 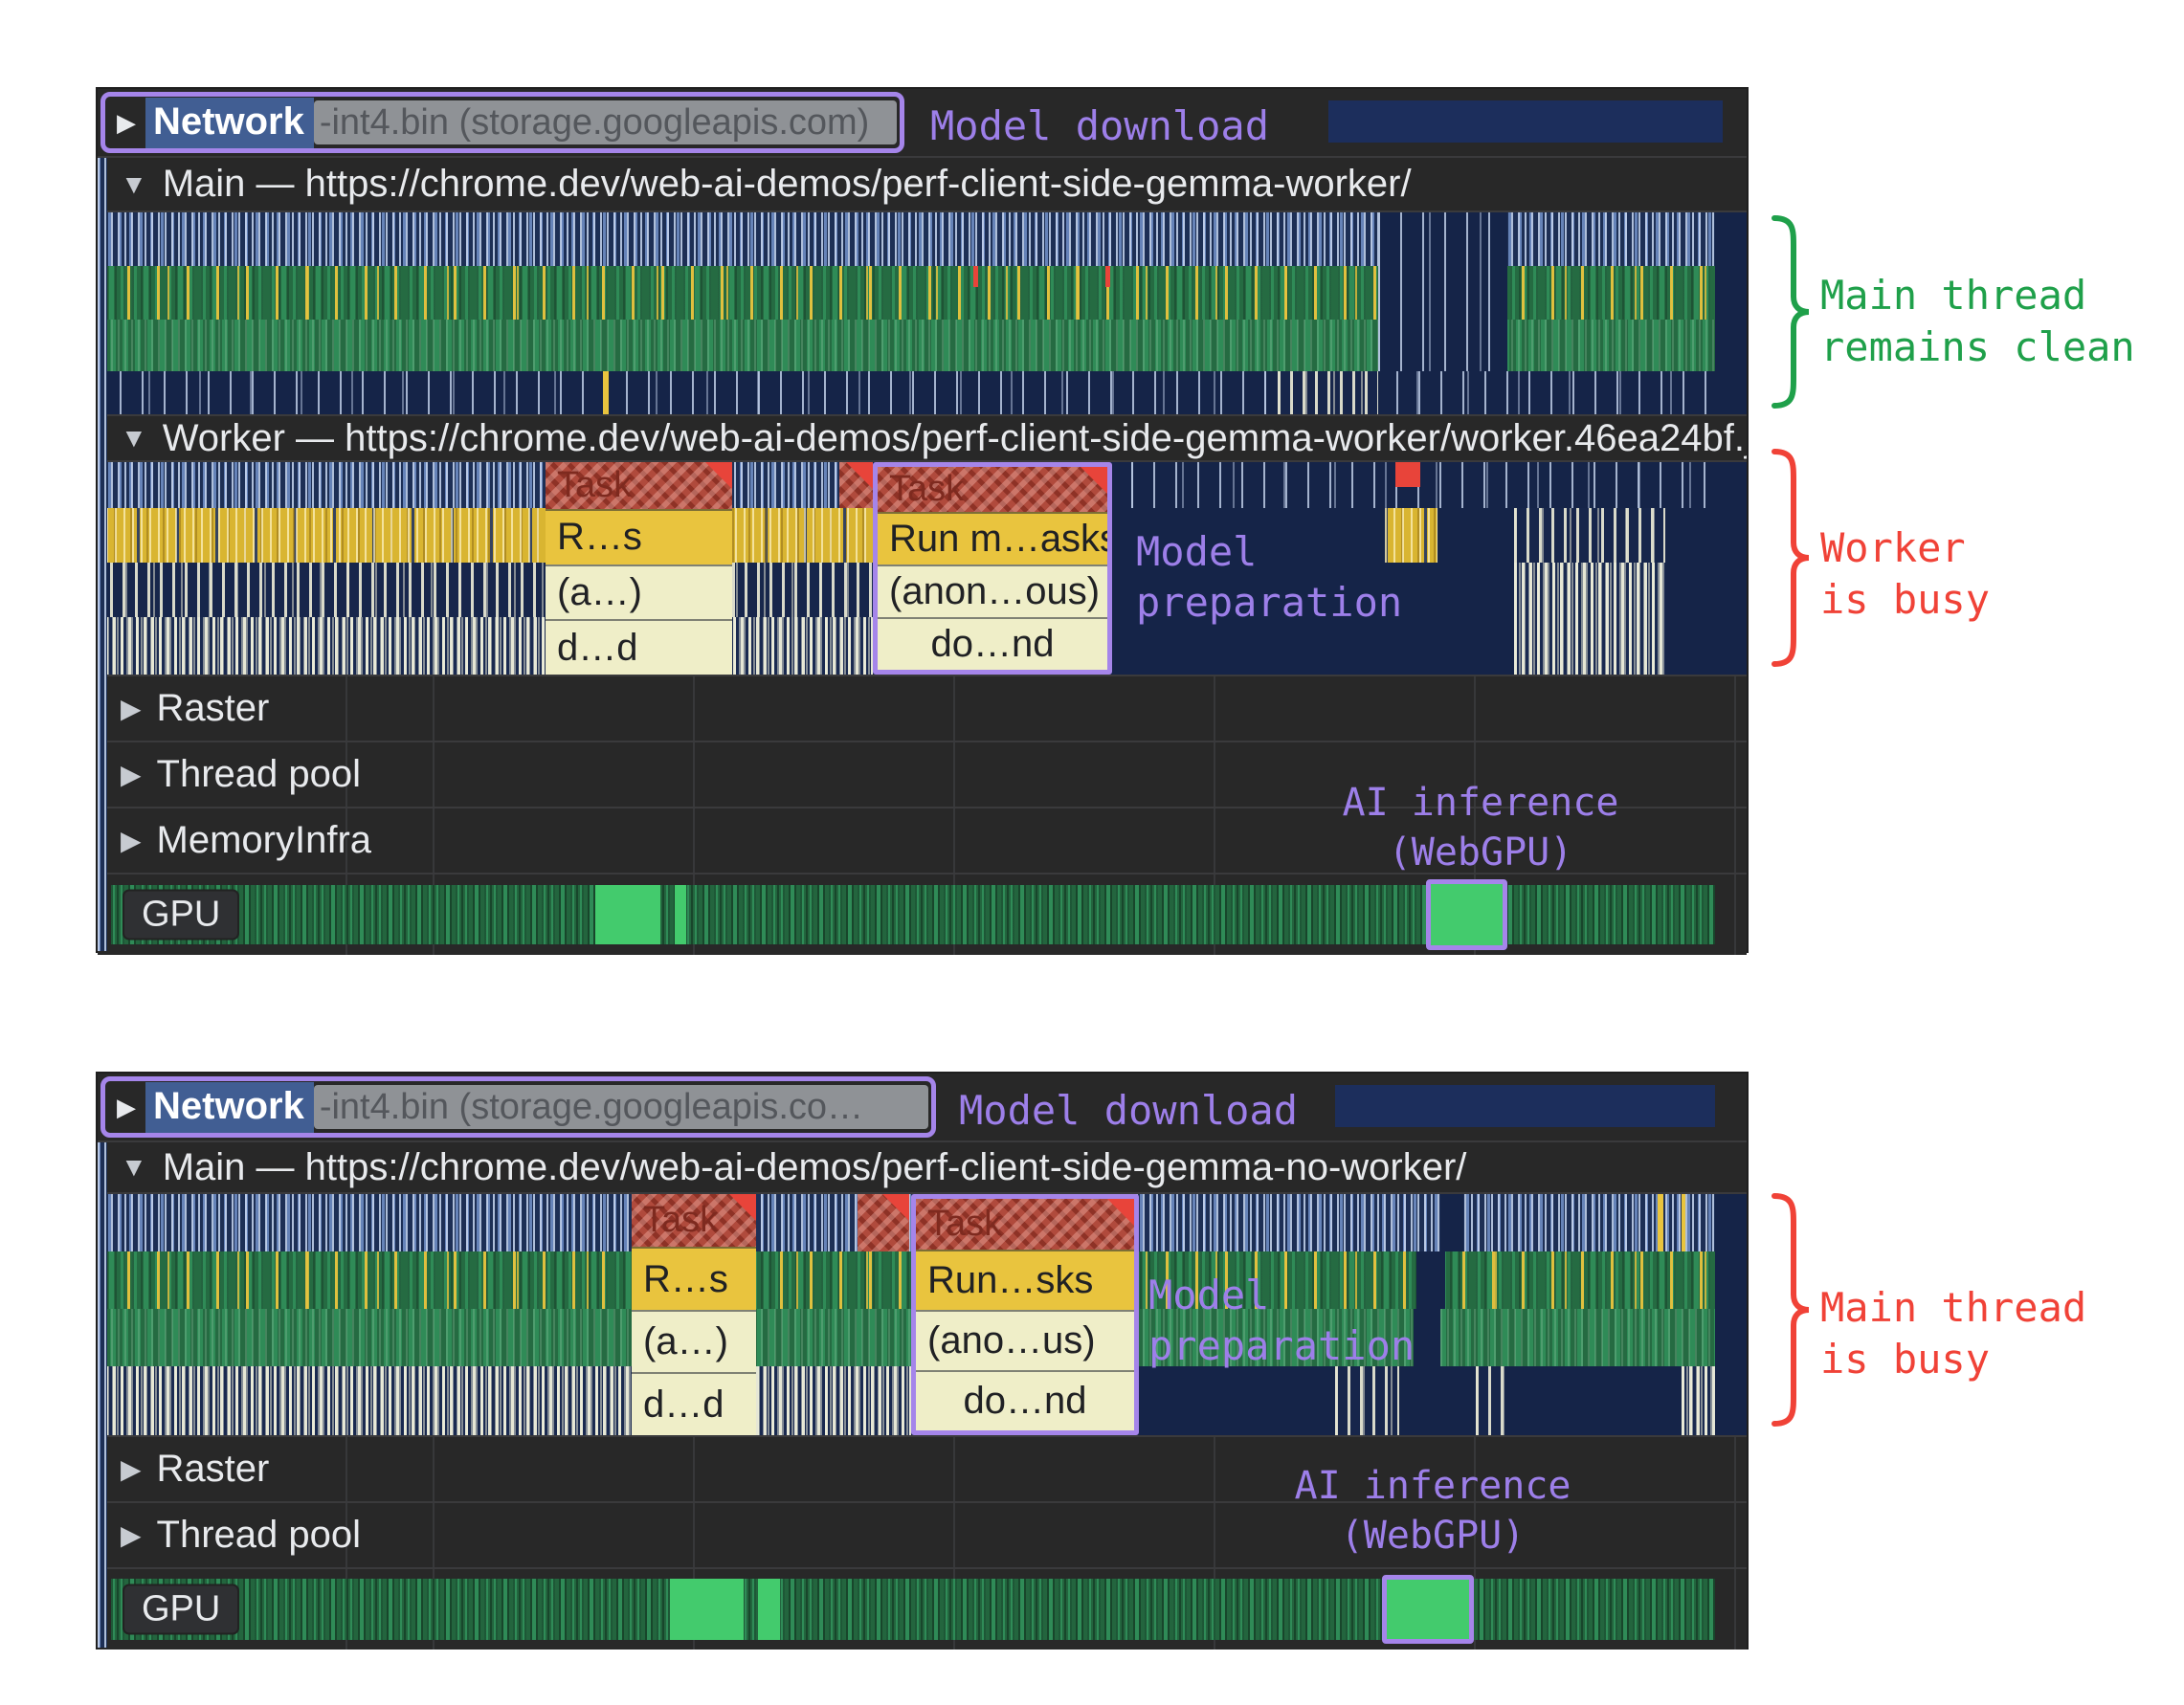 I want to click on long-task-block-highlighted: Task Run…sks (ano…us) do…nd, so click(x=1025, y=1314).